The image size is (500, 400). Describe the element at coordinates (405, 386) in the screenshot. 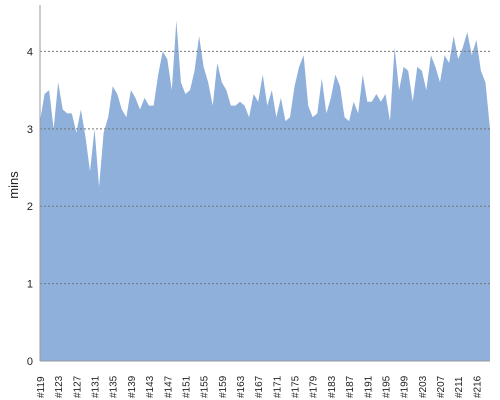

I see `x-tick-label: #199` at that location.